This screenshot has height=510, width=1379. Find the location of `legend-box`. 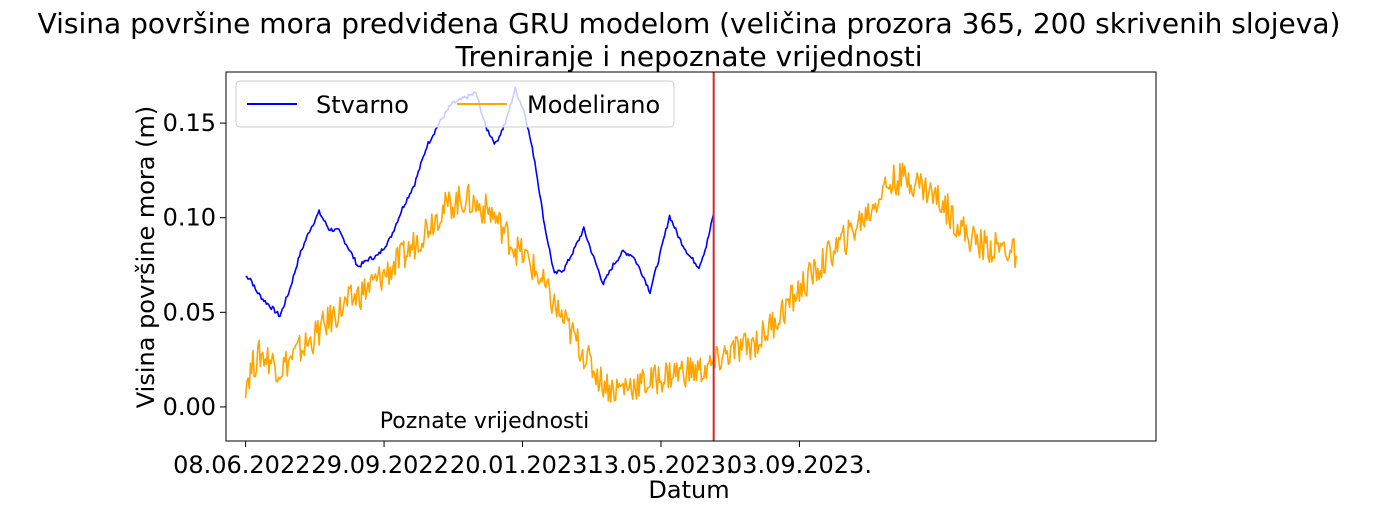

legend-box is located at coordinates (455, 104).